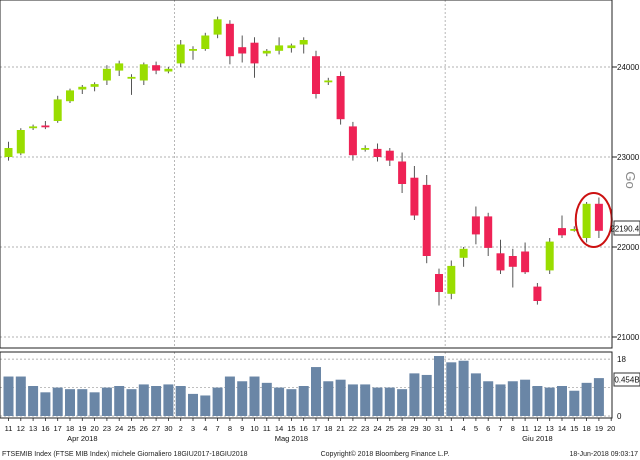 The image size is (640, 460). What do you see at coordinates (304, 428) in the screenshot?
I see `x-tick-label: 16` at bounding box center [304, 428].